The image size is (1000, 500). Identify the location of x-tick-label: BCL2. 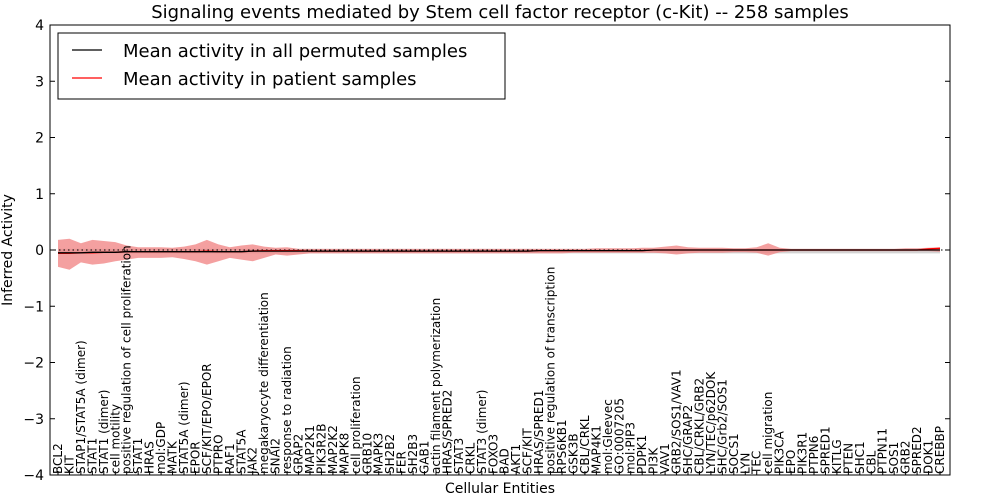
(58, 458).